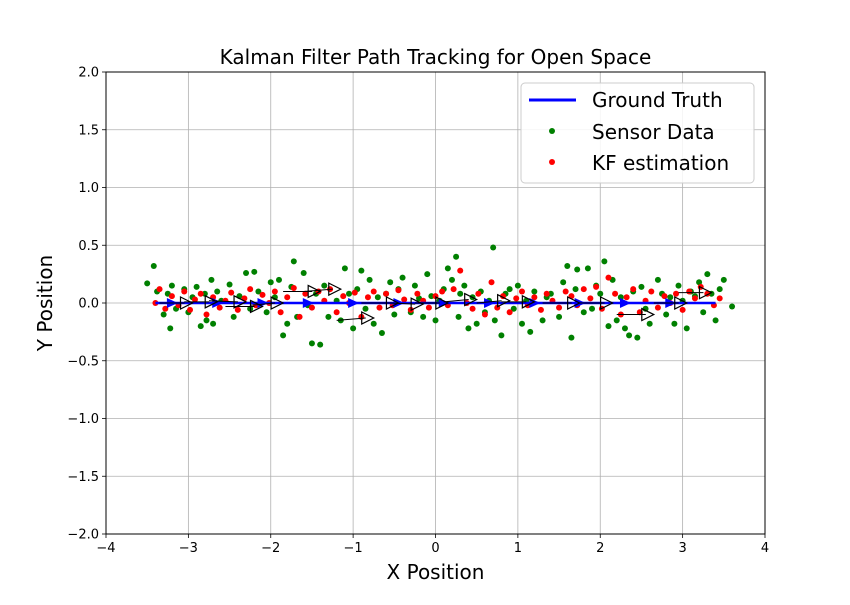 The height and width of the screenshot is (605, 850). What do you see at coordinates (83, 477) in the screenshot?
I see `y-tick-label: −1.5` at bounding box center [83, 477].